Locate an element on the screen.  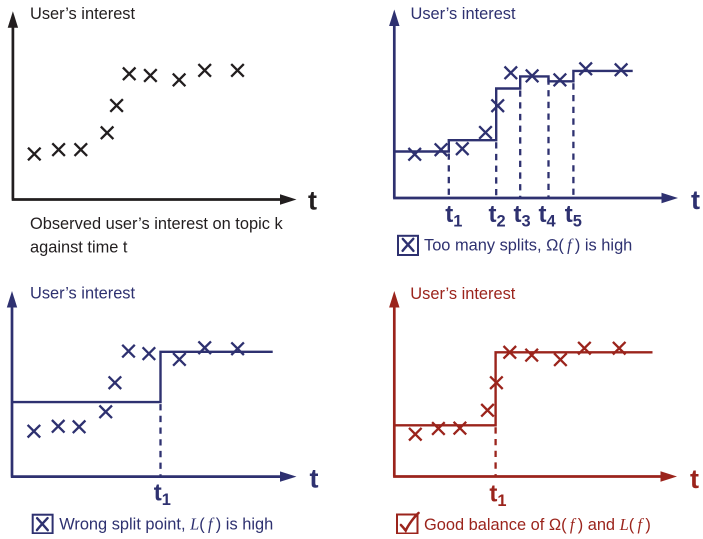
svg-text: against time t is located at coordinates (79, 248).